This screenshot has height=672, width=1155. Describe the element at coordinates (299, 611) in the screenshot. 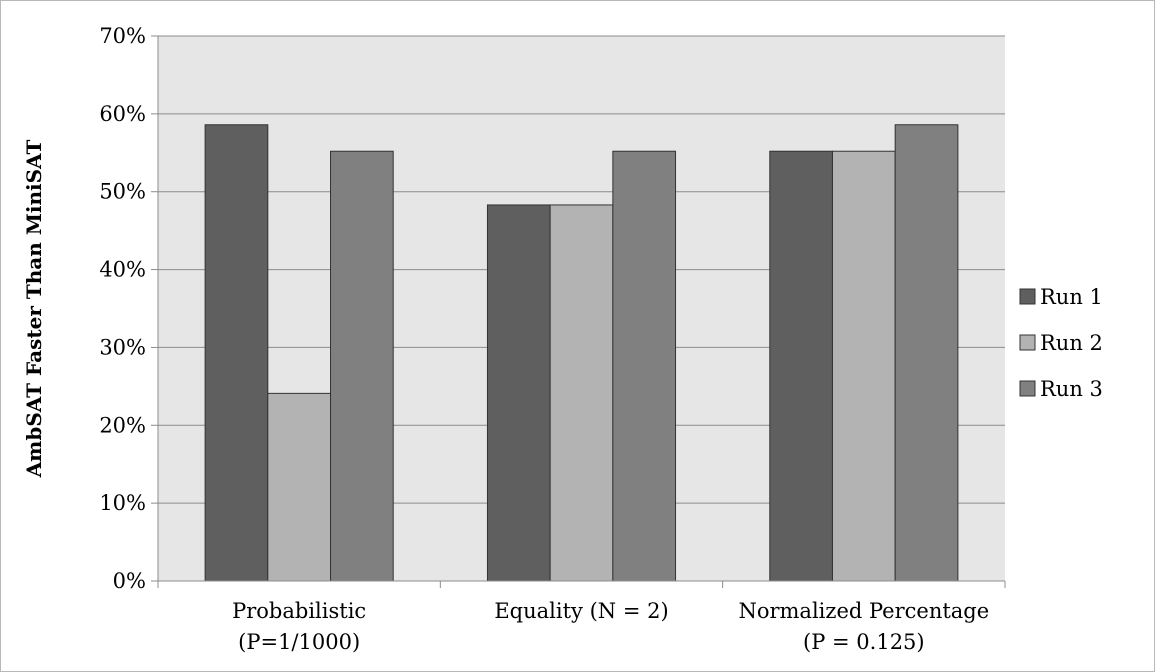

I see `x-category-label: Probabilistic` at that location.